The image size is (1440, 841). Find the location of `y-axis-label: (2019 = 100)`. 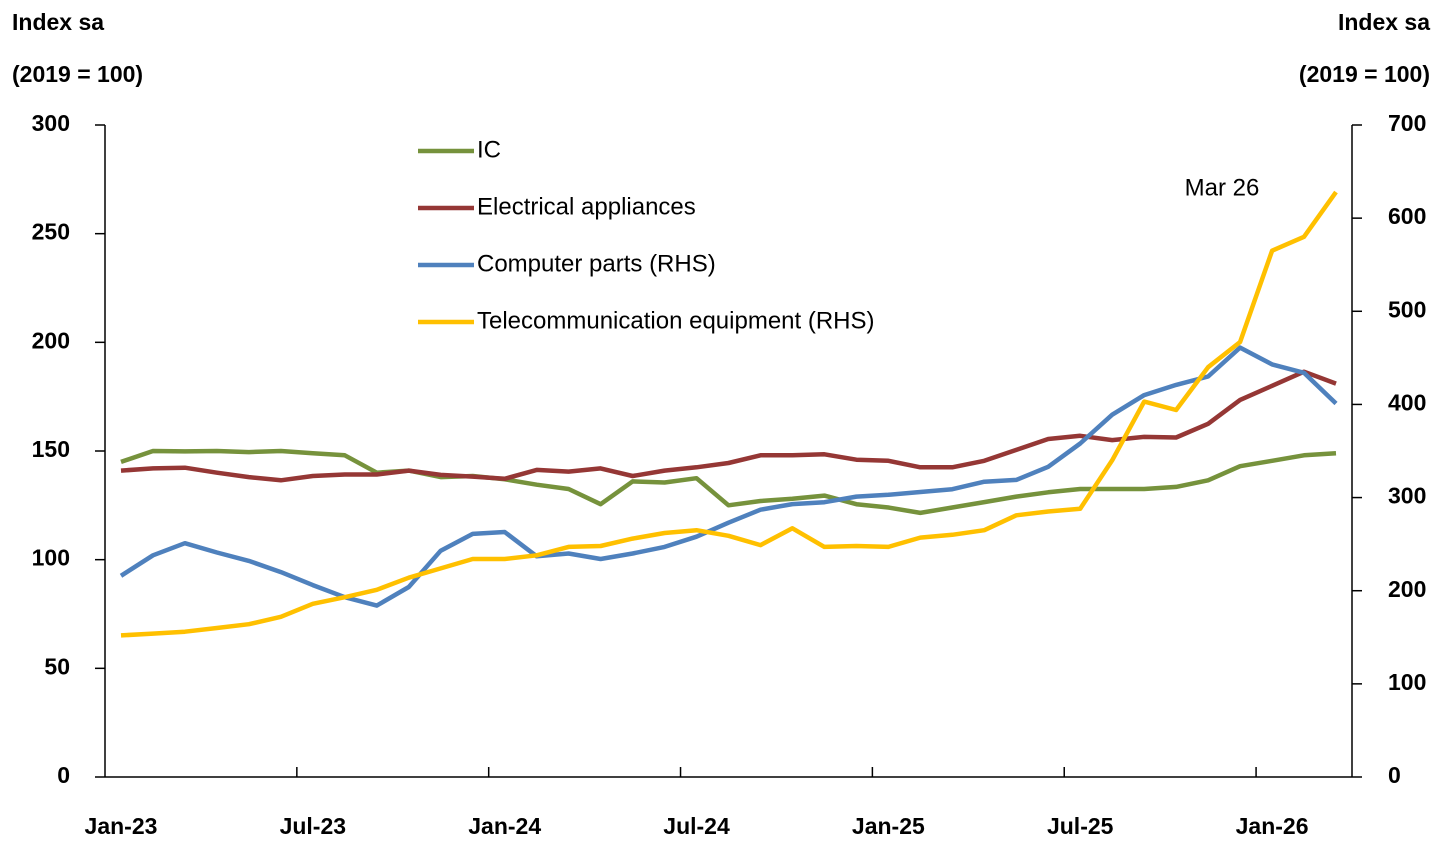

y-axis-label: (2019 = 100) is located at coordinates (77, 74).